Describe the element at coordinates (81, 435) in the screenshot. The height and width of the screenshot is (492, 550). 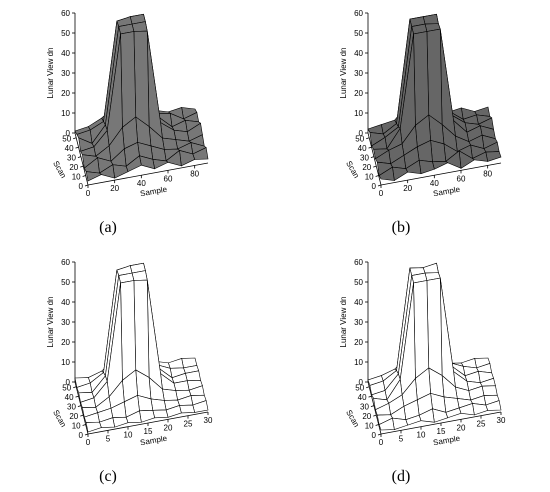
I see `y-tick-label: 0` at that location.